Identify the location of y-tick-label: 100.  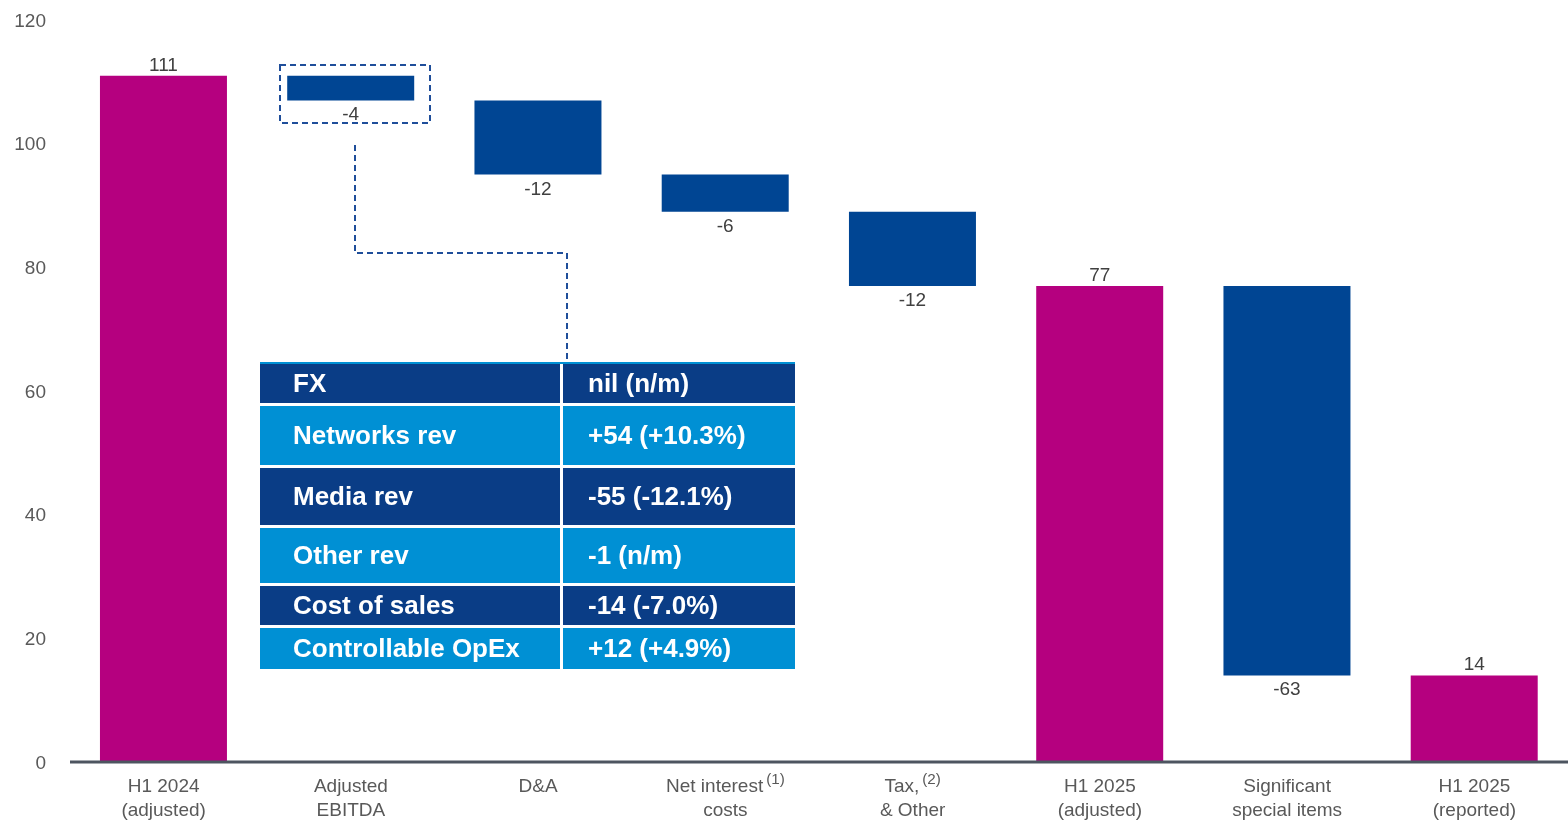
(30, 144).